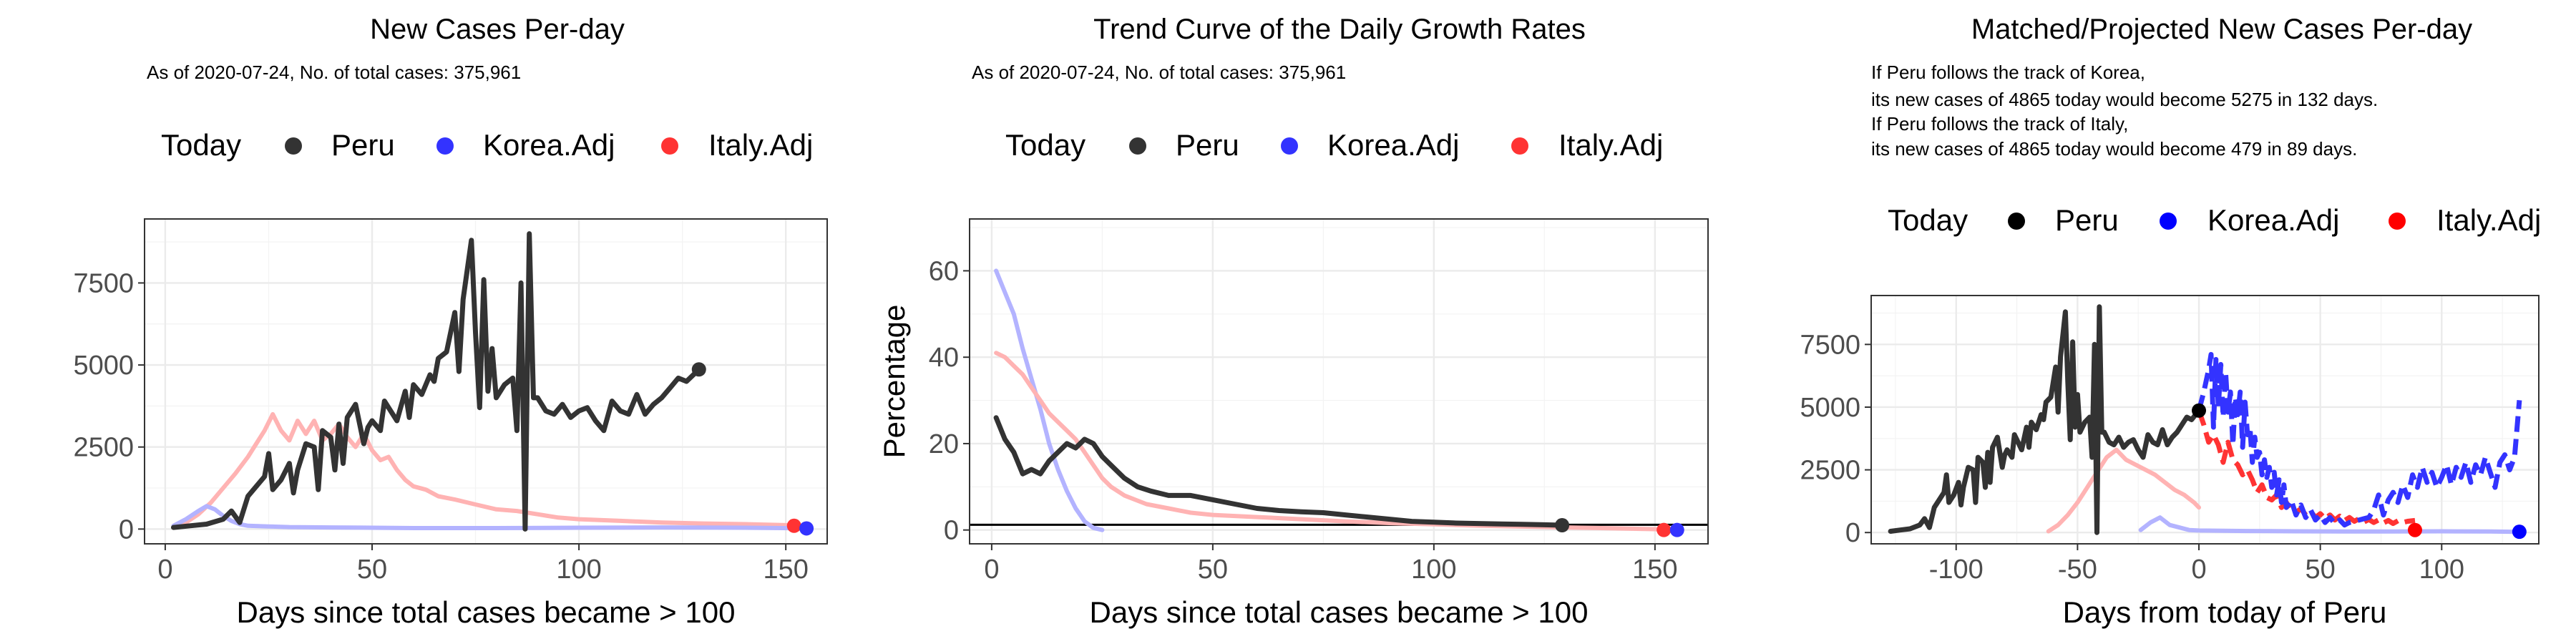  I want to click on annotation-line: If Peru follows the track of Italy,, so click(1999, 124).